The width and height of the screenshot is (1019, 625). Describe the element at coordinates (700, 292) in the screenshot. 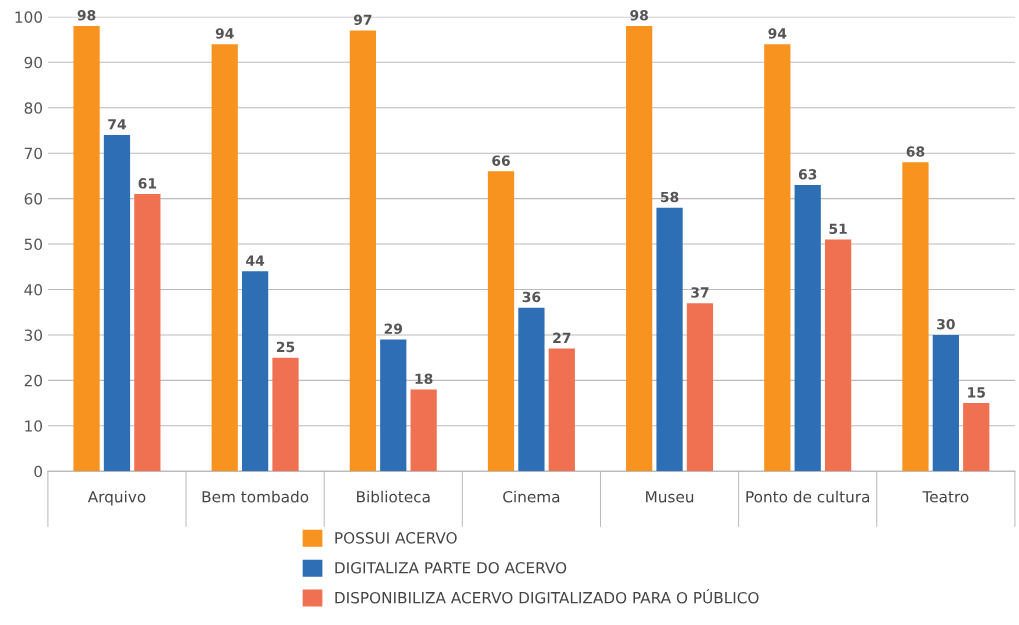

I see `data-label: 37` at that location.